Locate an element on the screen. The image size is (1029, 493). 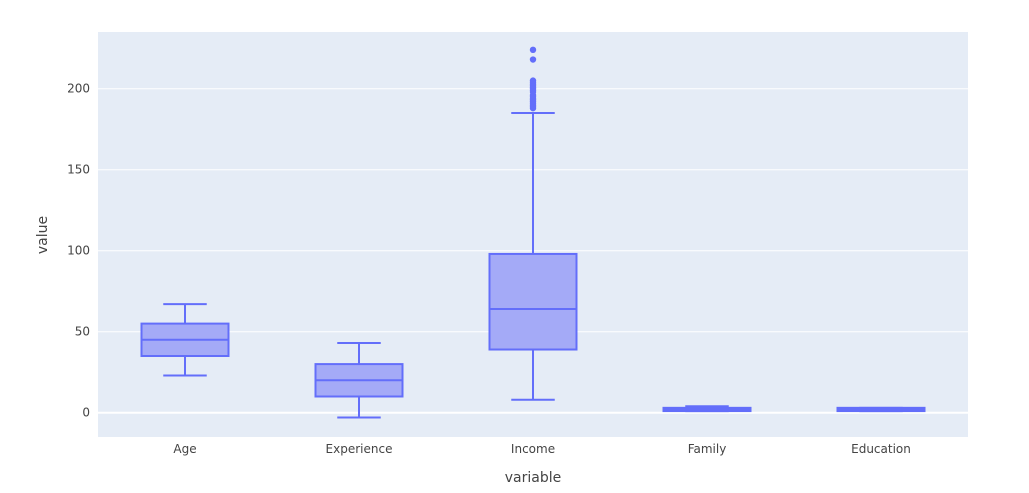
x-axis-ticks: Age Experience Income Family Education is located at coordinates (541, 449).